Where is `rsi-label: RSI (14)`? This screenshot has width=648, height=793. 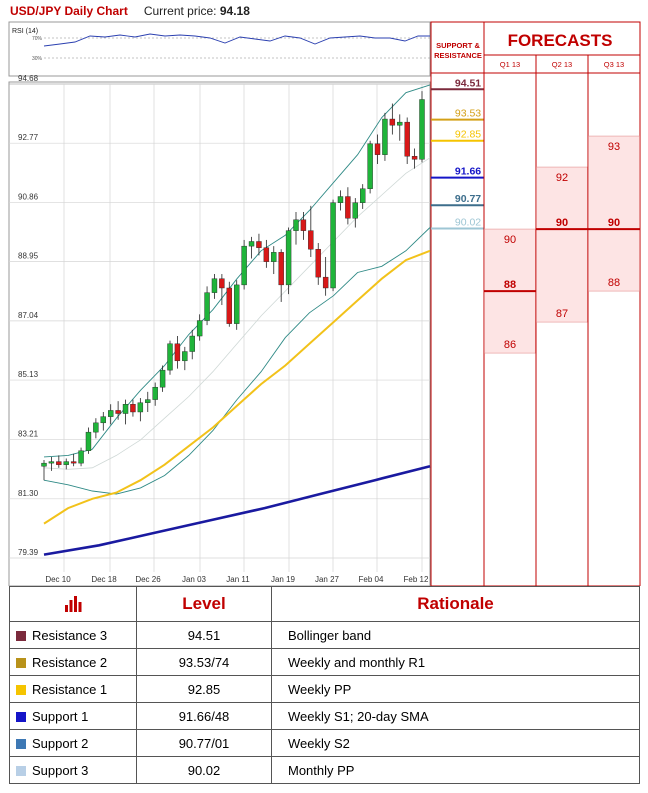 rsi-label: RSI (14) is located at coordinates (25, 31).